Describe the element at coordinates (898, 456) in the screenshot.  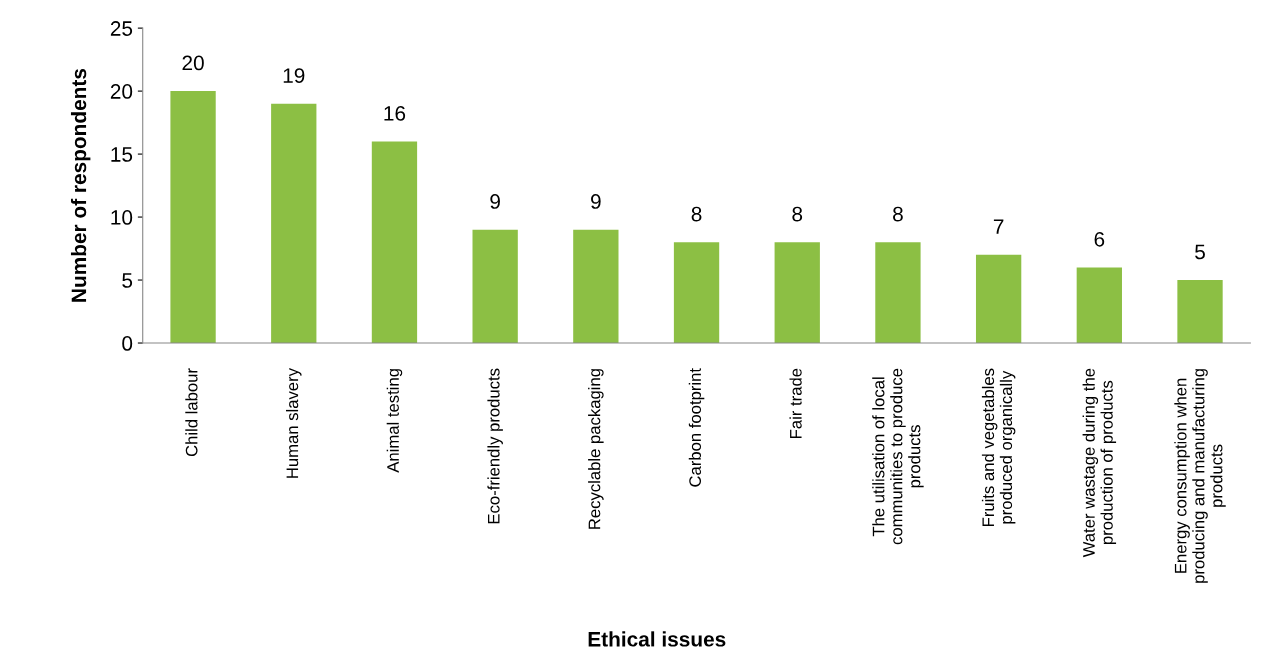
I see `x-tick-label: The utilisation of local communities to produce products` at that location.